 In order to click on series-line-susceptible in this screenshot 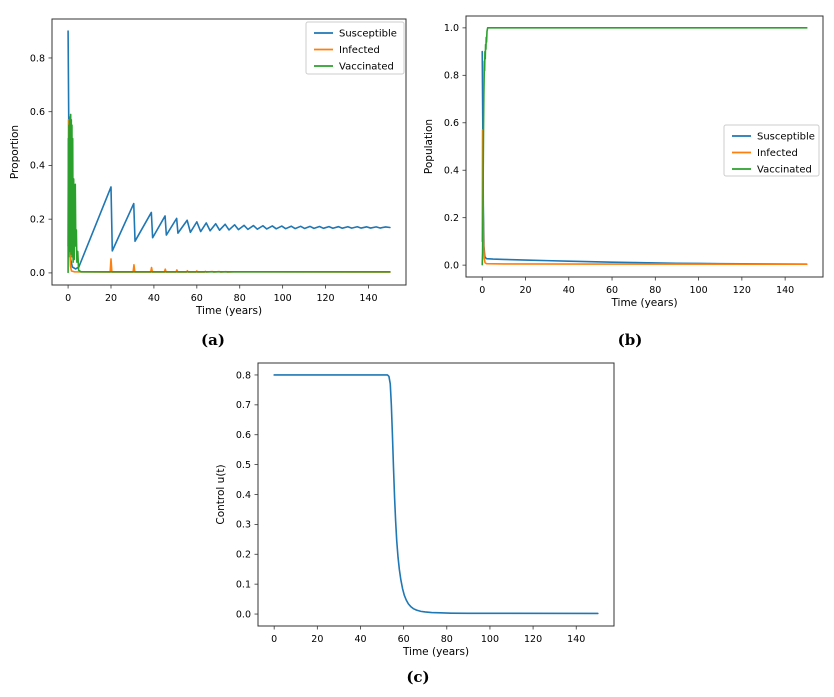, I will do `click(229, 150)`.